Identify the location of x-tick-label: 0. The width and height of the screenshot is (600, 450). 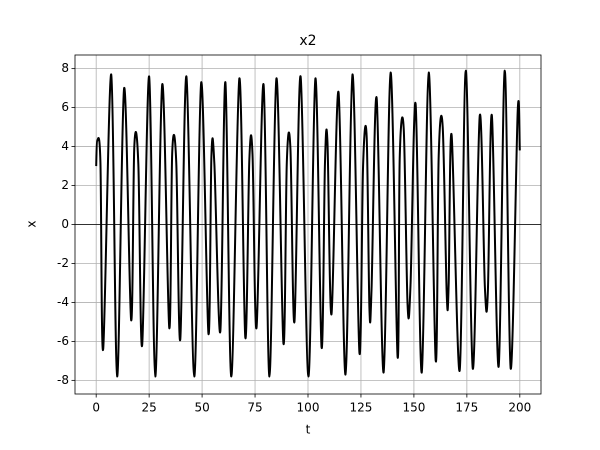
(96, 408).